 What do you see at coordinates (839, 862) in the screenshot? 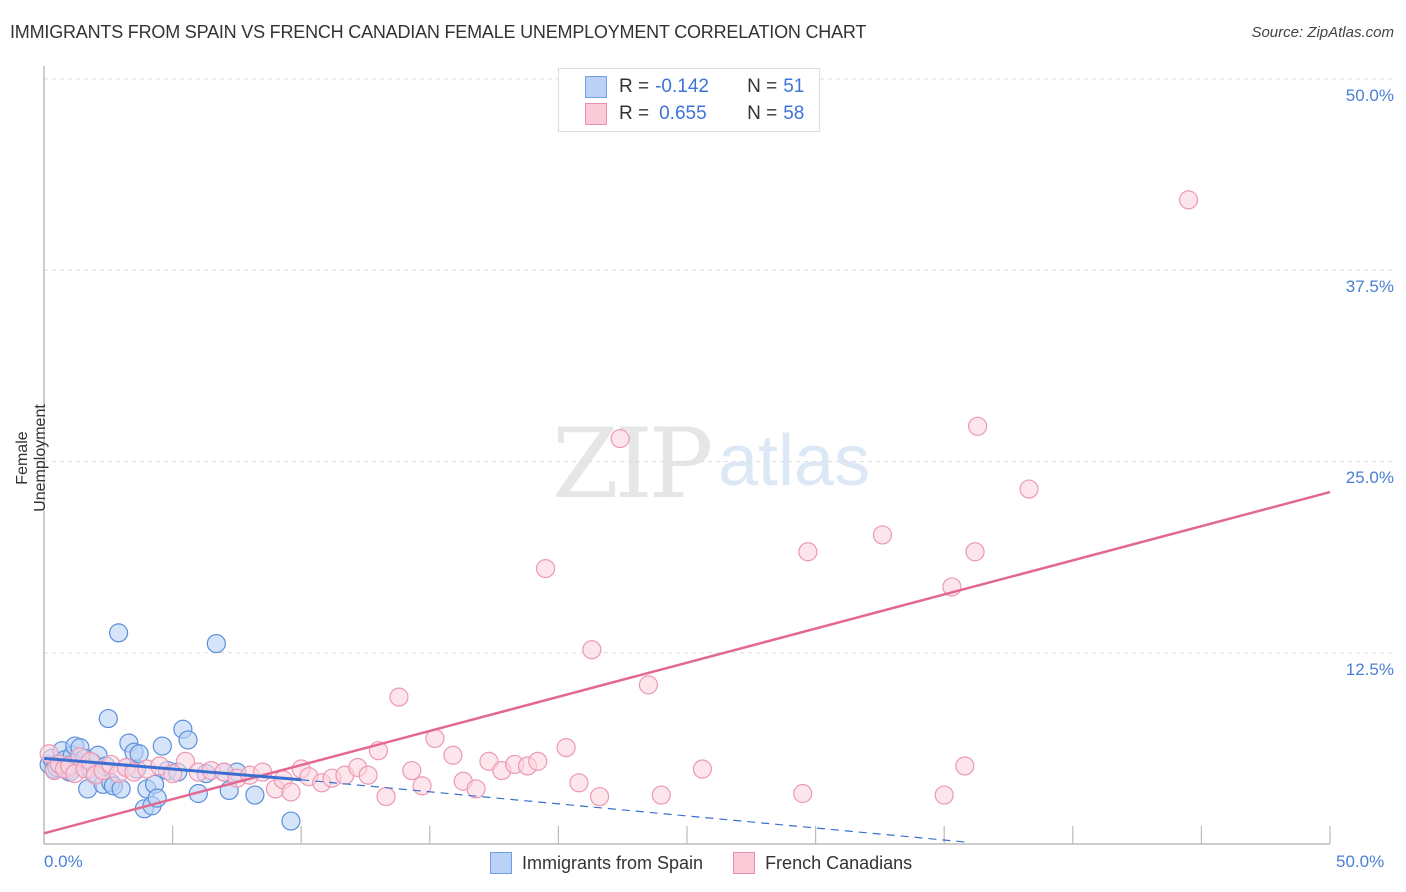
I see `legend-label-french-canadians: French Canadians` at bounding box center [839, 862].